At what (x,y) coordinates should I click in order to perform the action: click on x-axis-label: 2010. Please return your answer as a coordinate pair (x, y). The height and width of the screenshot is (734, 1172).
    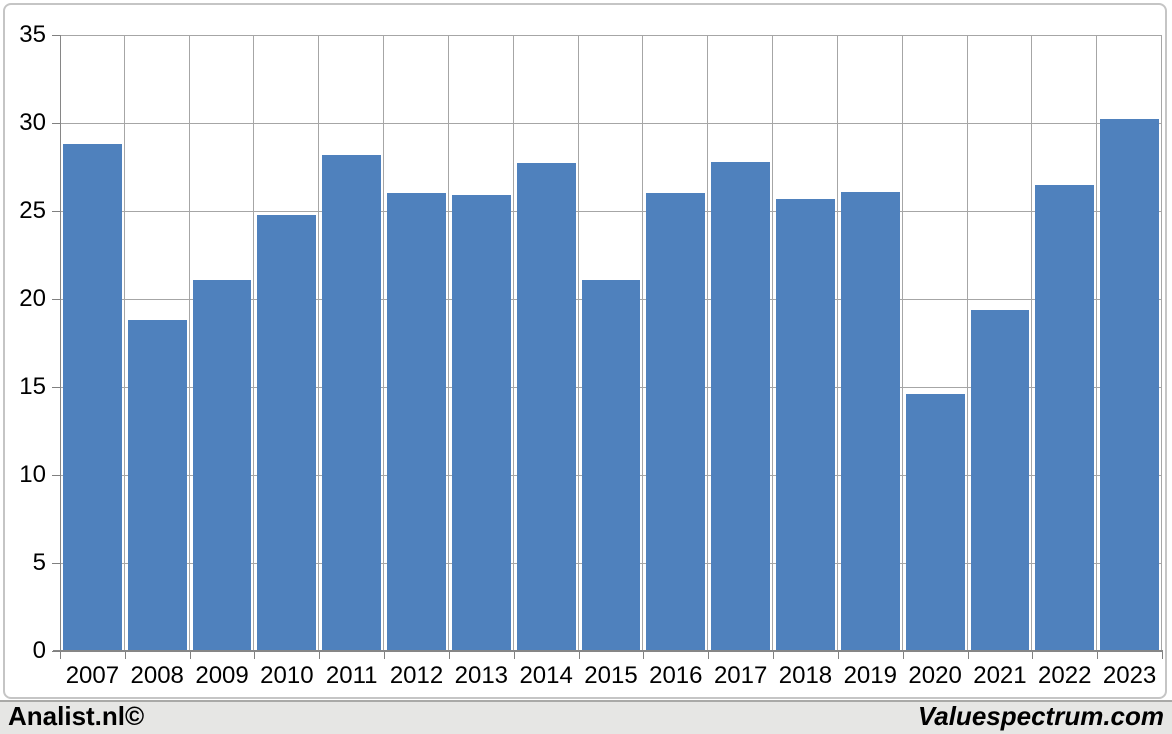
    Looking at the image, I should click on (287, 675).